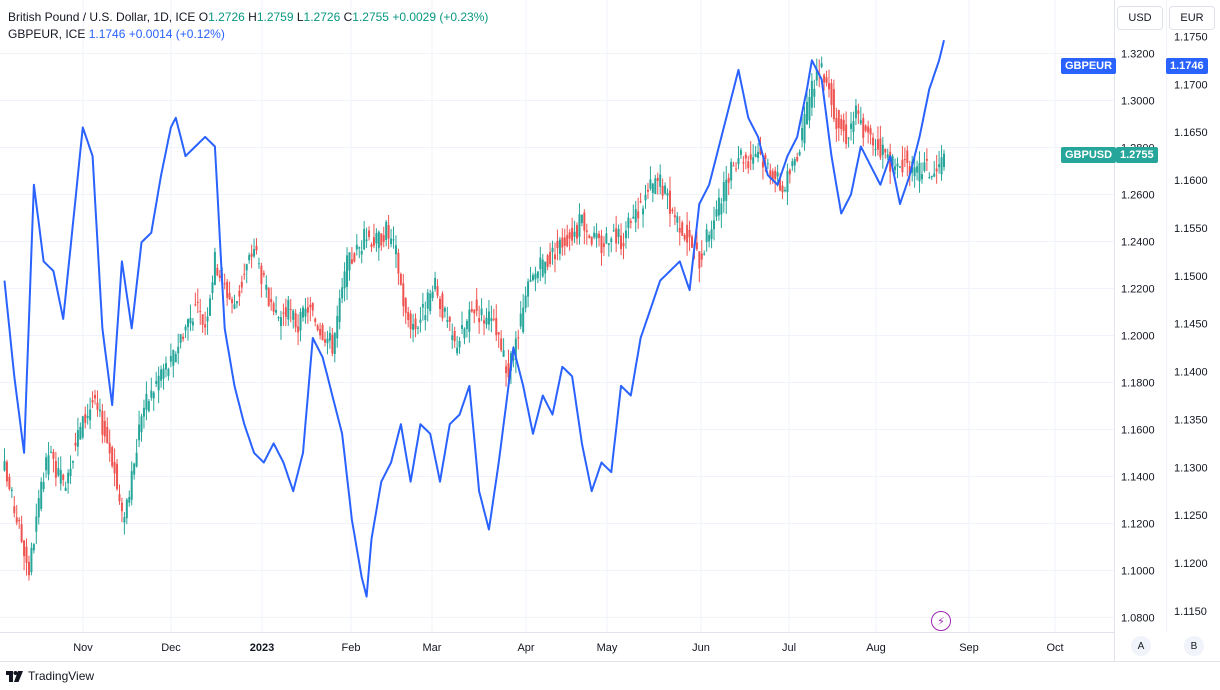 The height and width of the screenshot is (690, 1220). I want to click on eur-scale-button: EUR, so click(1192, 18).